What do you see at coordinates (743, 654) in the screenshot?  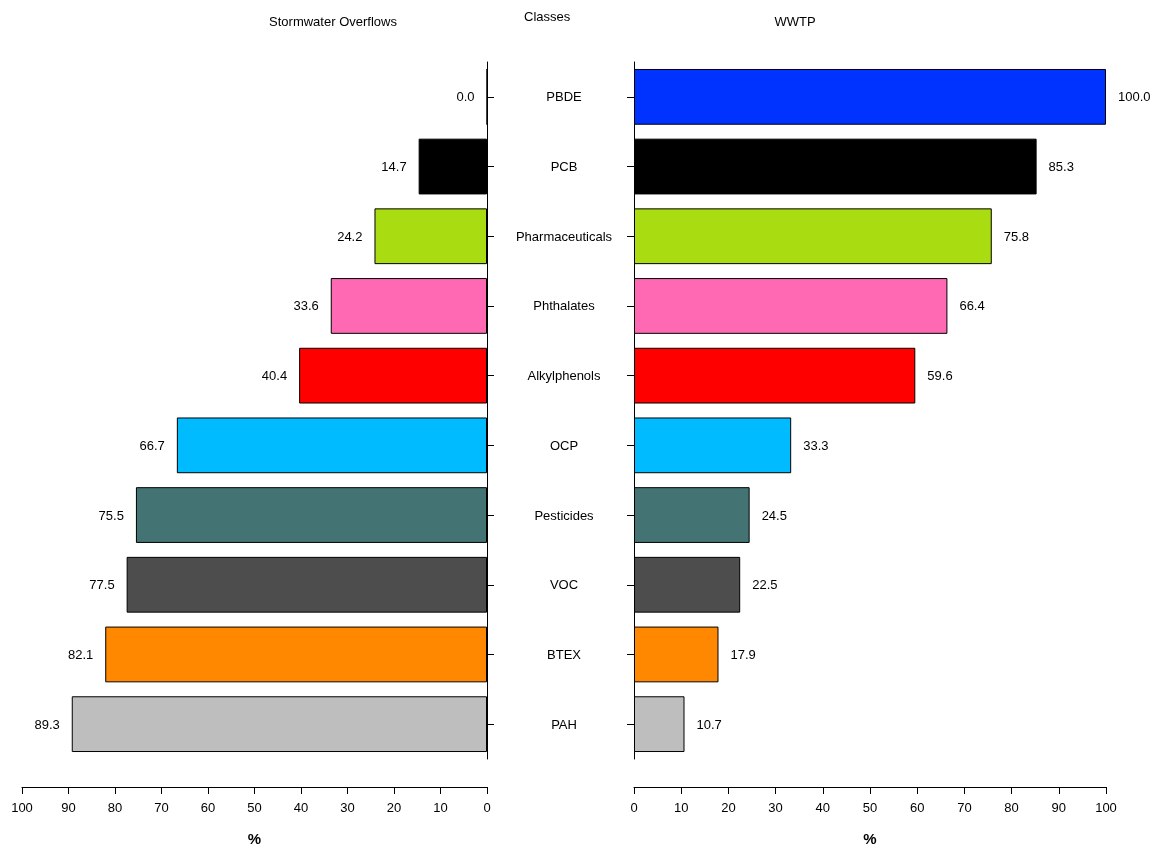 I see `data-label: 17.9` at bounding box center [743, 654].